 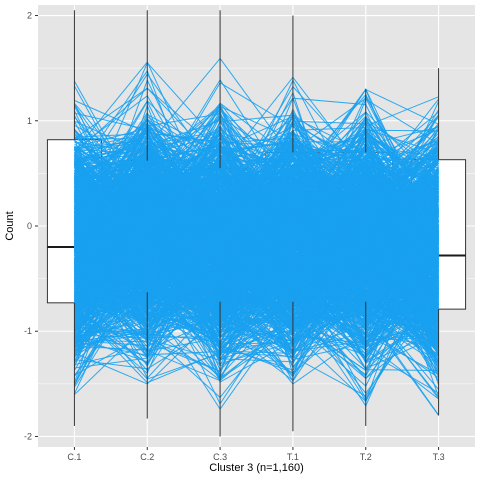 What do you see at coordinates (366, 457) in the screenshot?
I see `x-tick-label: T.2` at bounding box center [366, 457].